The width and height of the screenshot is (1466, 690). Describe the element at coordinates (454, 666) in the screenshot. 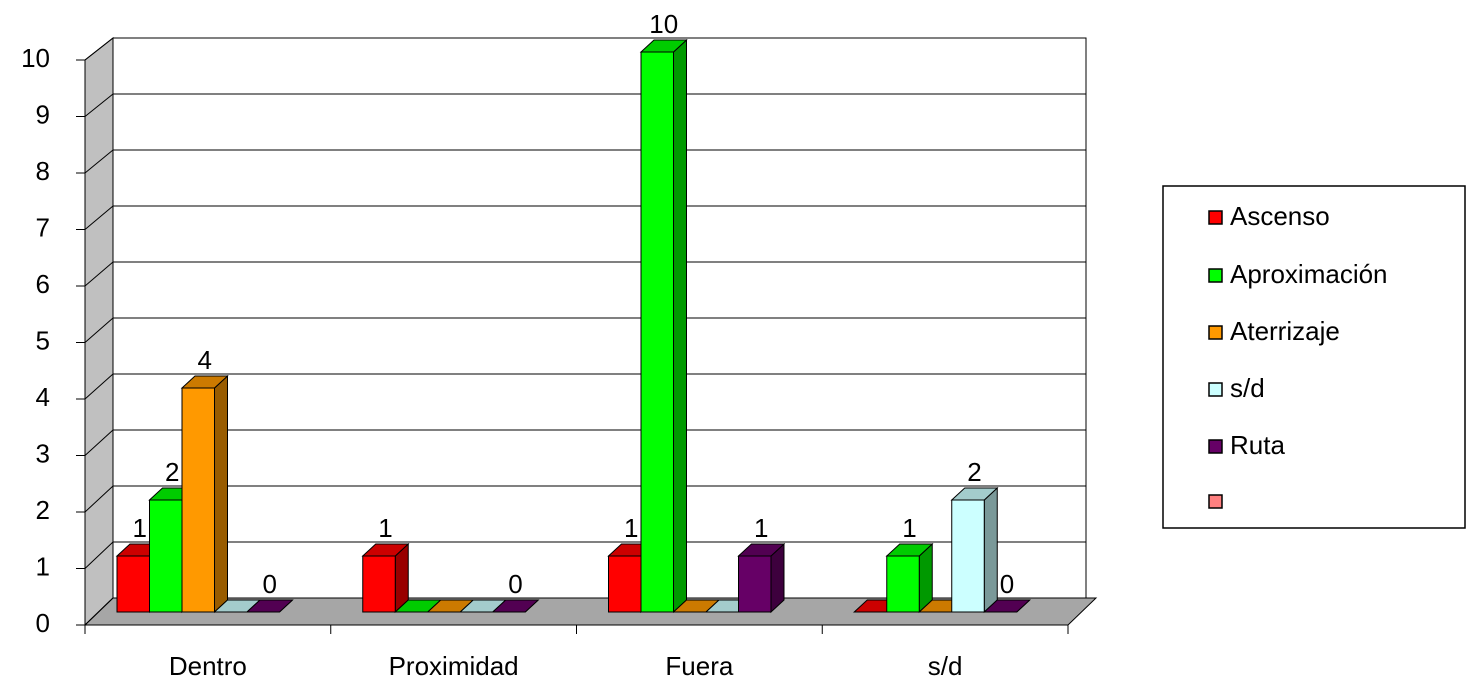

I see `x-tick-label: Proximidad` at that location.